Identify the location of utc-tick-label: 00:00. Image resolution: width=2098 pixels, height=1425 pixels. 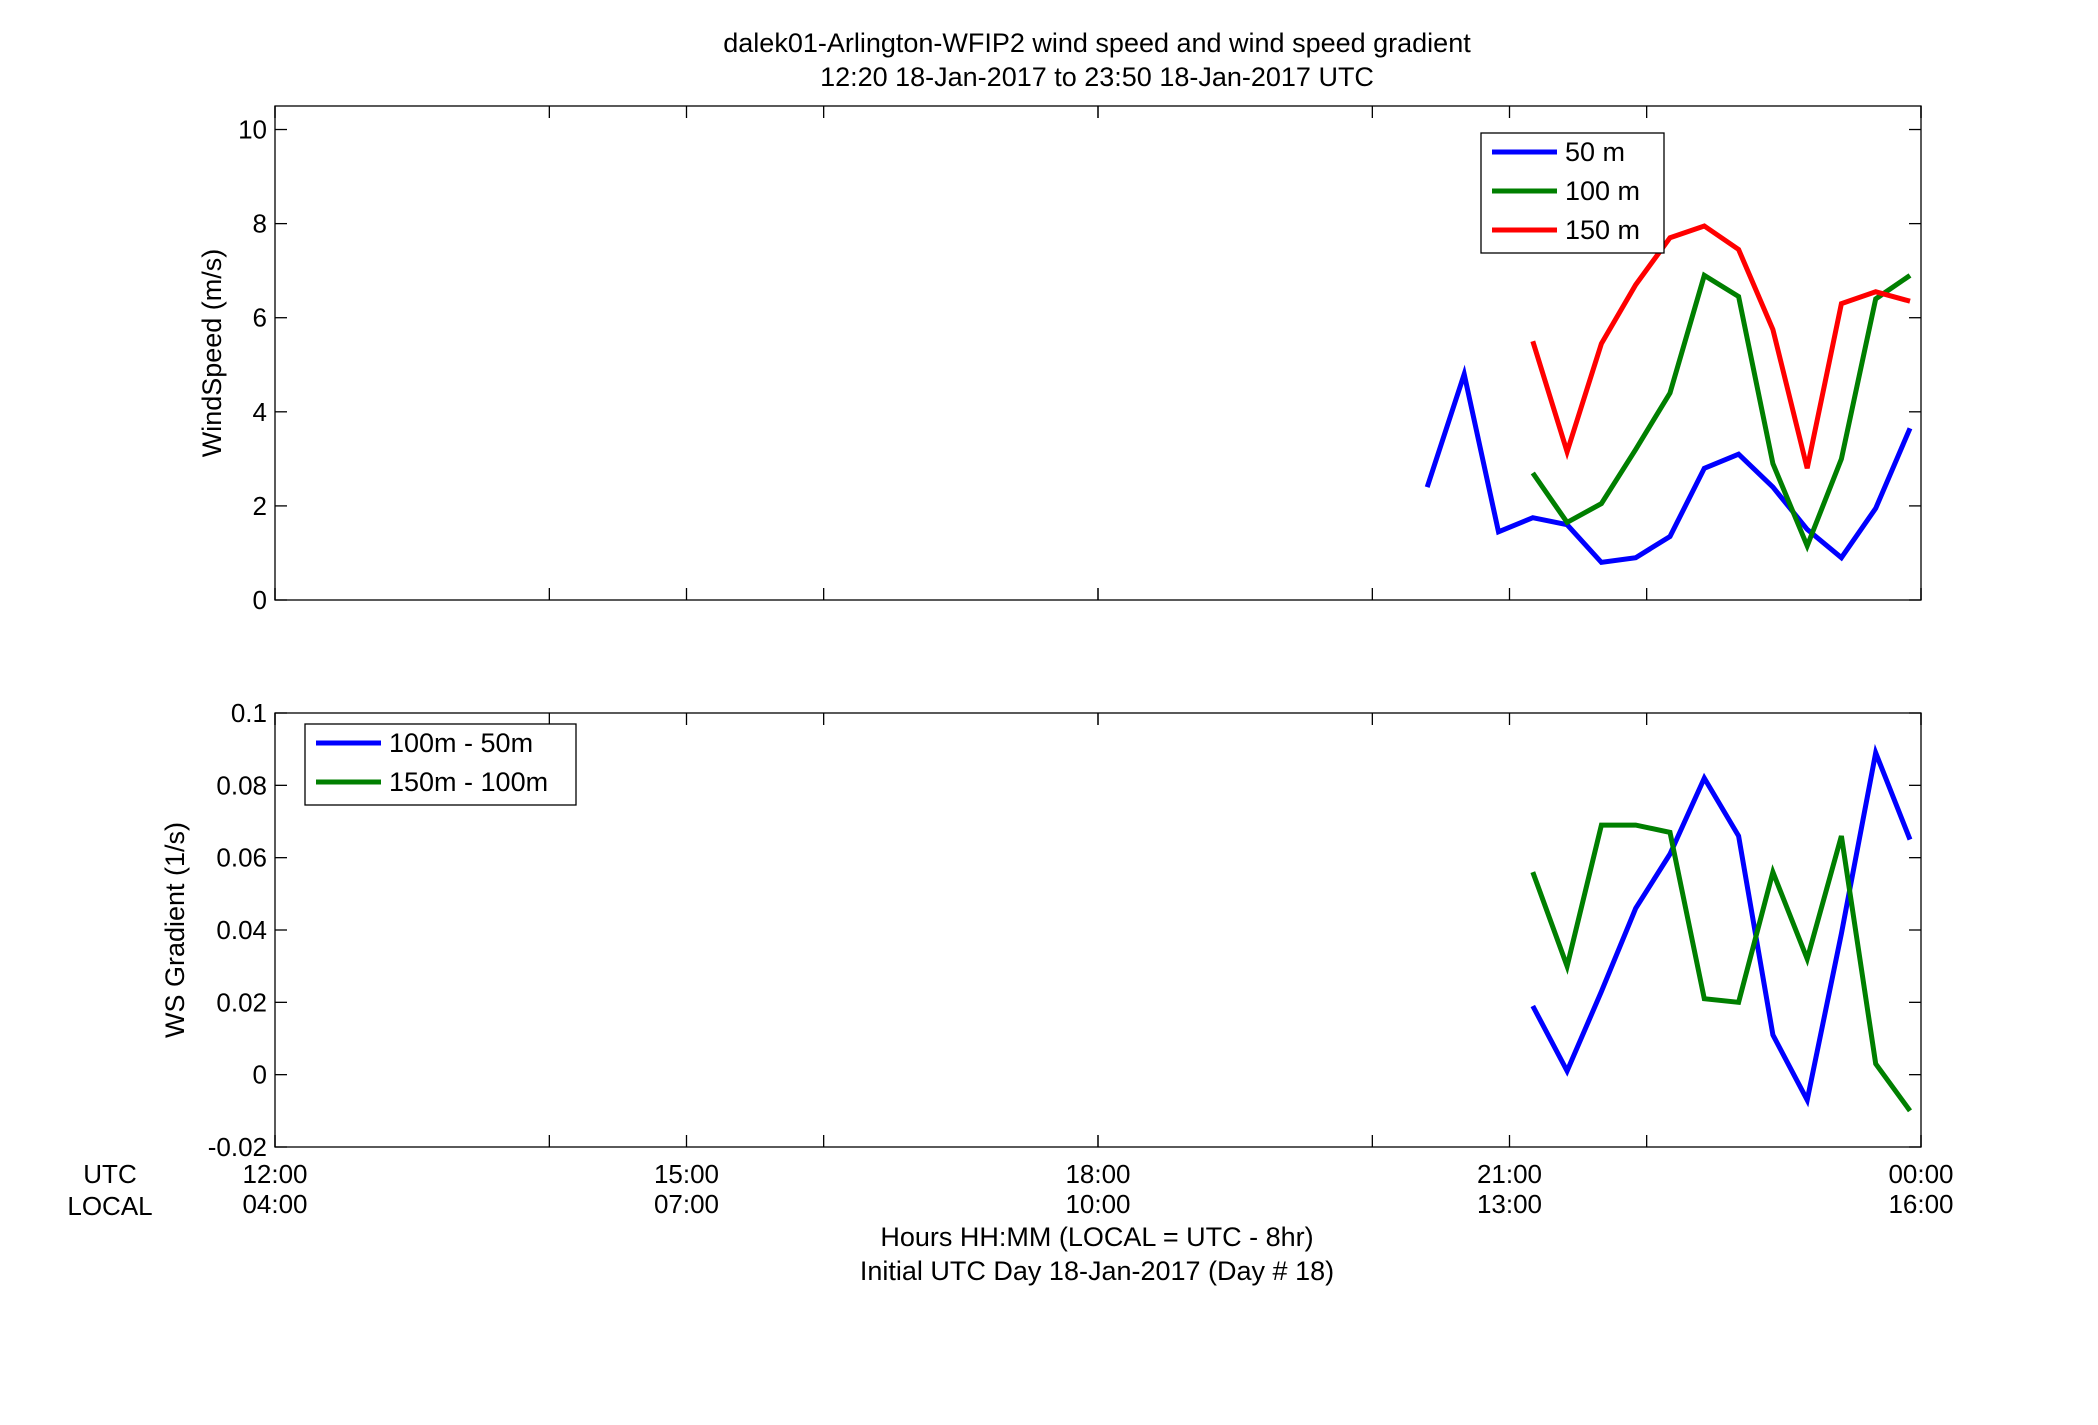
(1920, 1174).